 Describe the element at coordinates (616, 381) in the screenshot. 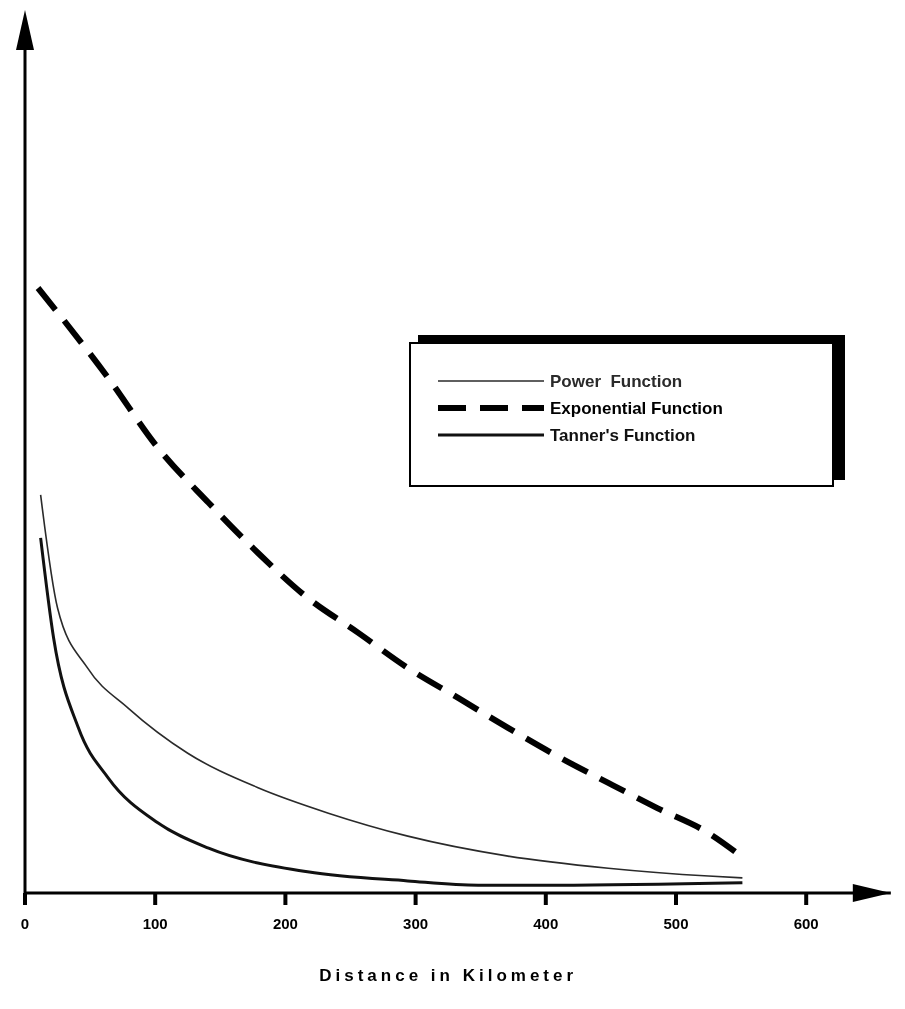

I see `text: Power Function` at that location.